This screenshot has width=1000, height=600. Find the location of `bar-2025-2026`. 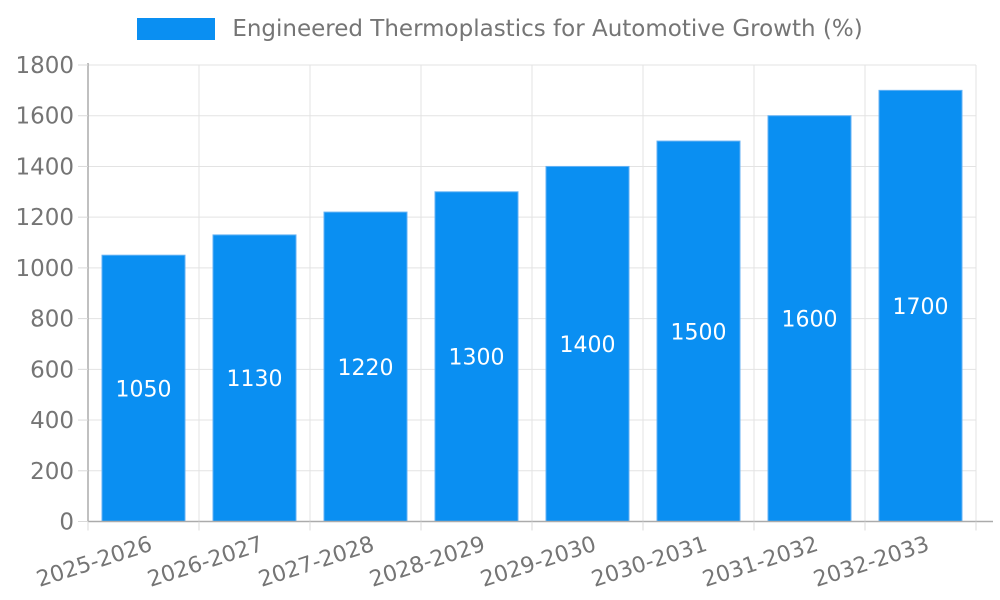

bar-2025-2026 is located at coordinates (143, 388).